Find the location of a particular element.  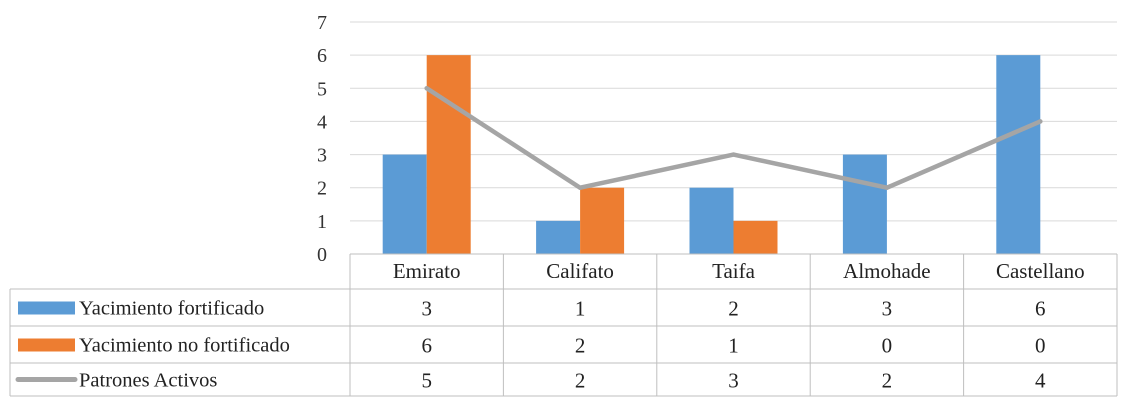

y-tick-label: 0 is located at coordinates (322, 255).